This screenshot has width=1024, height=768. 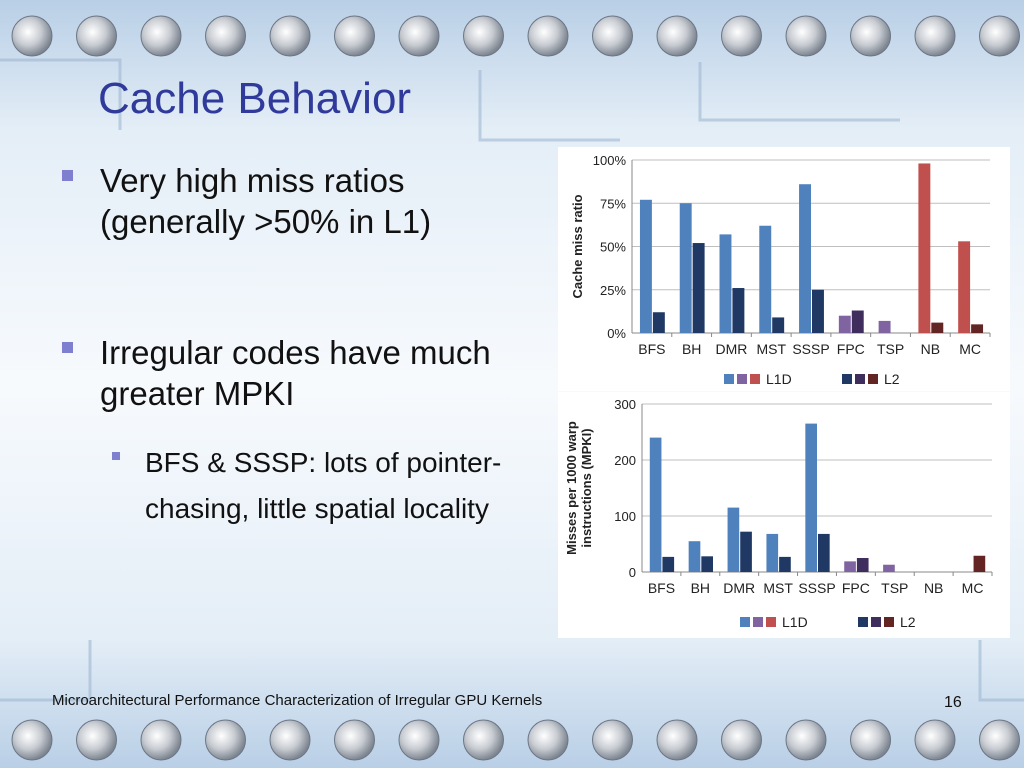 What do you see at coordinates (625, 404) in the screenshot?
I see `y-tick-label: 300` at bounding box center [625, 404].